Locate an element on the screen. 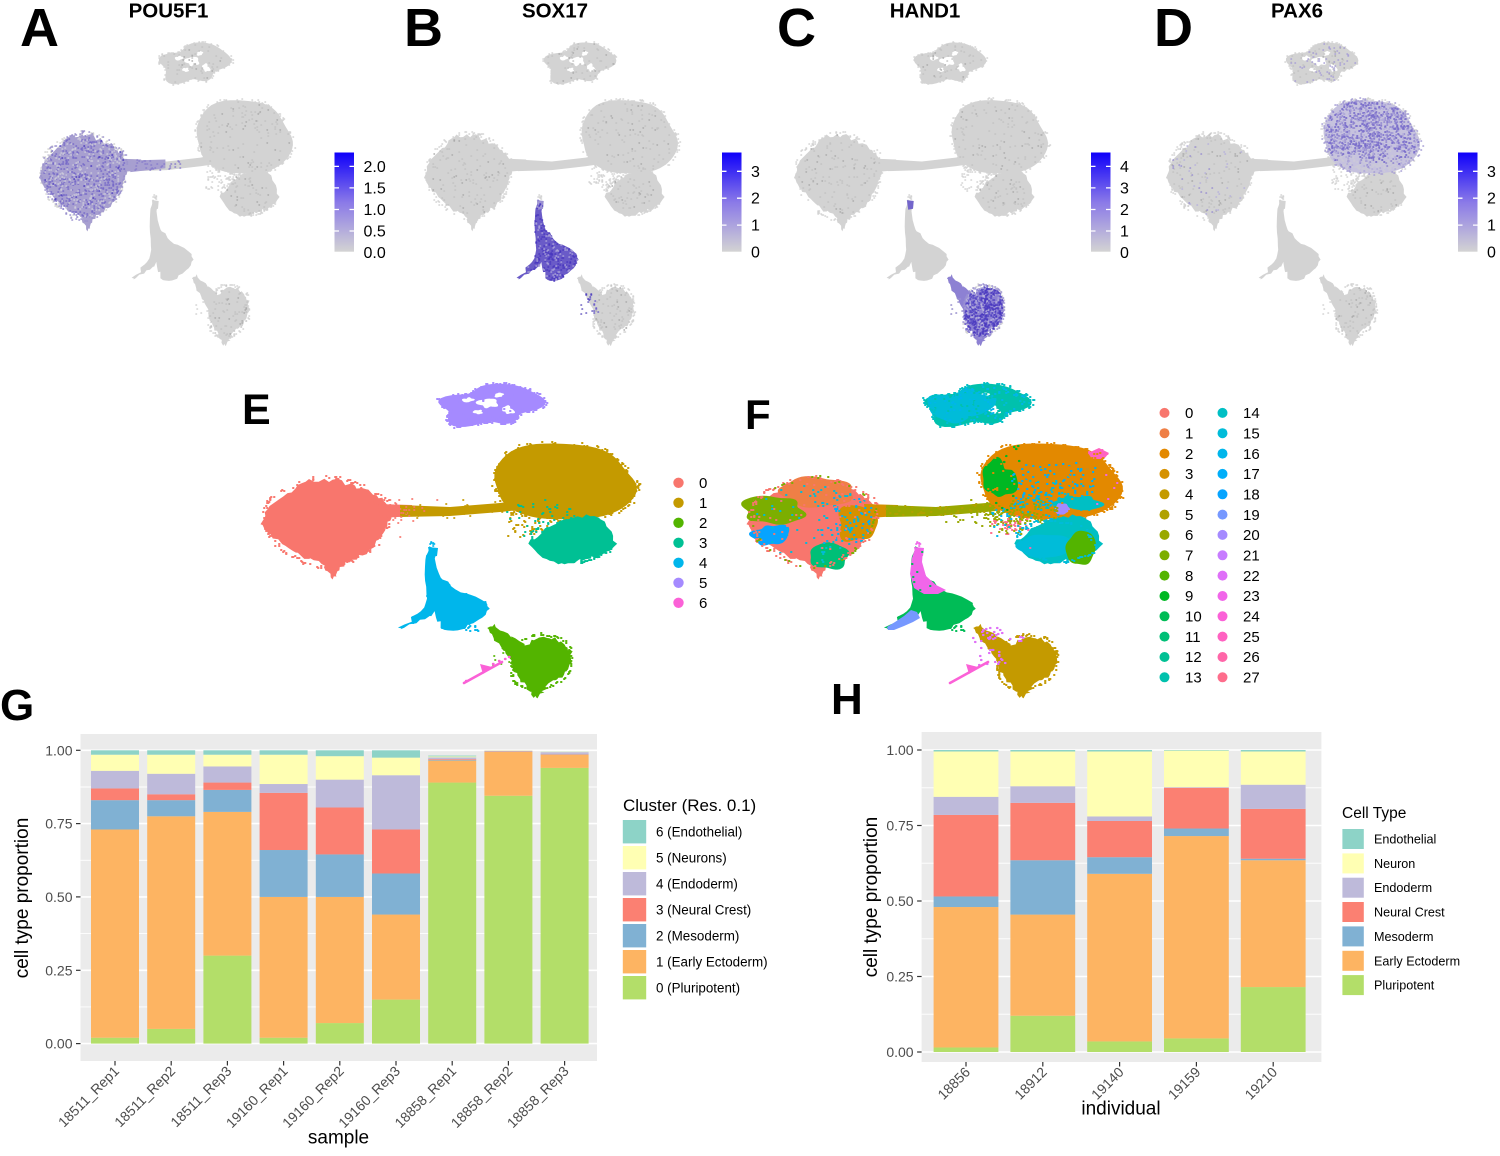 Image resolution: width=1500 pixels, height=1156 pixels. svg-text: 18 is located at coordinates (1251, 494).